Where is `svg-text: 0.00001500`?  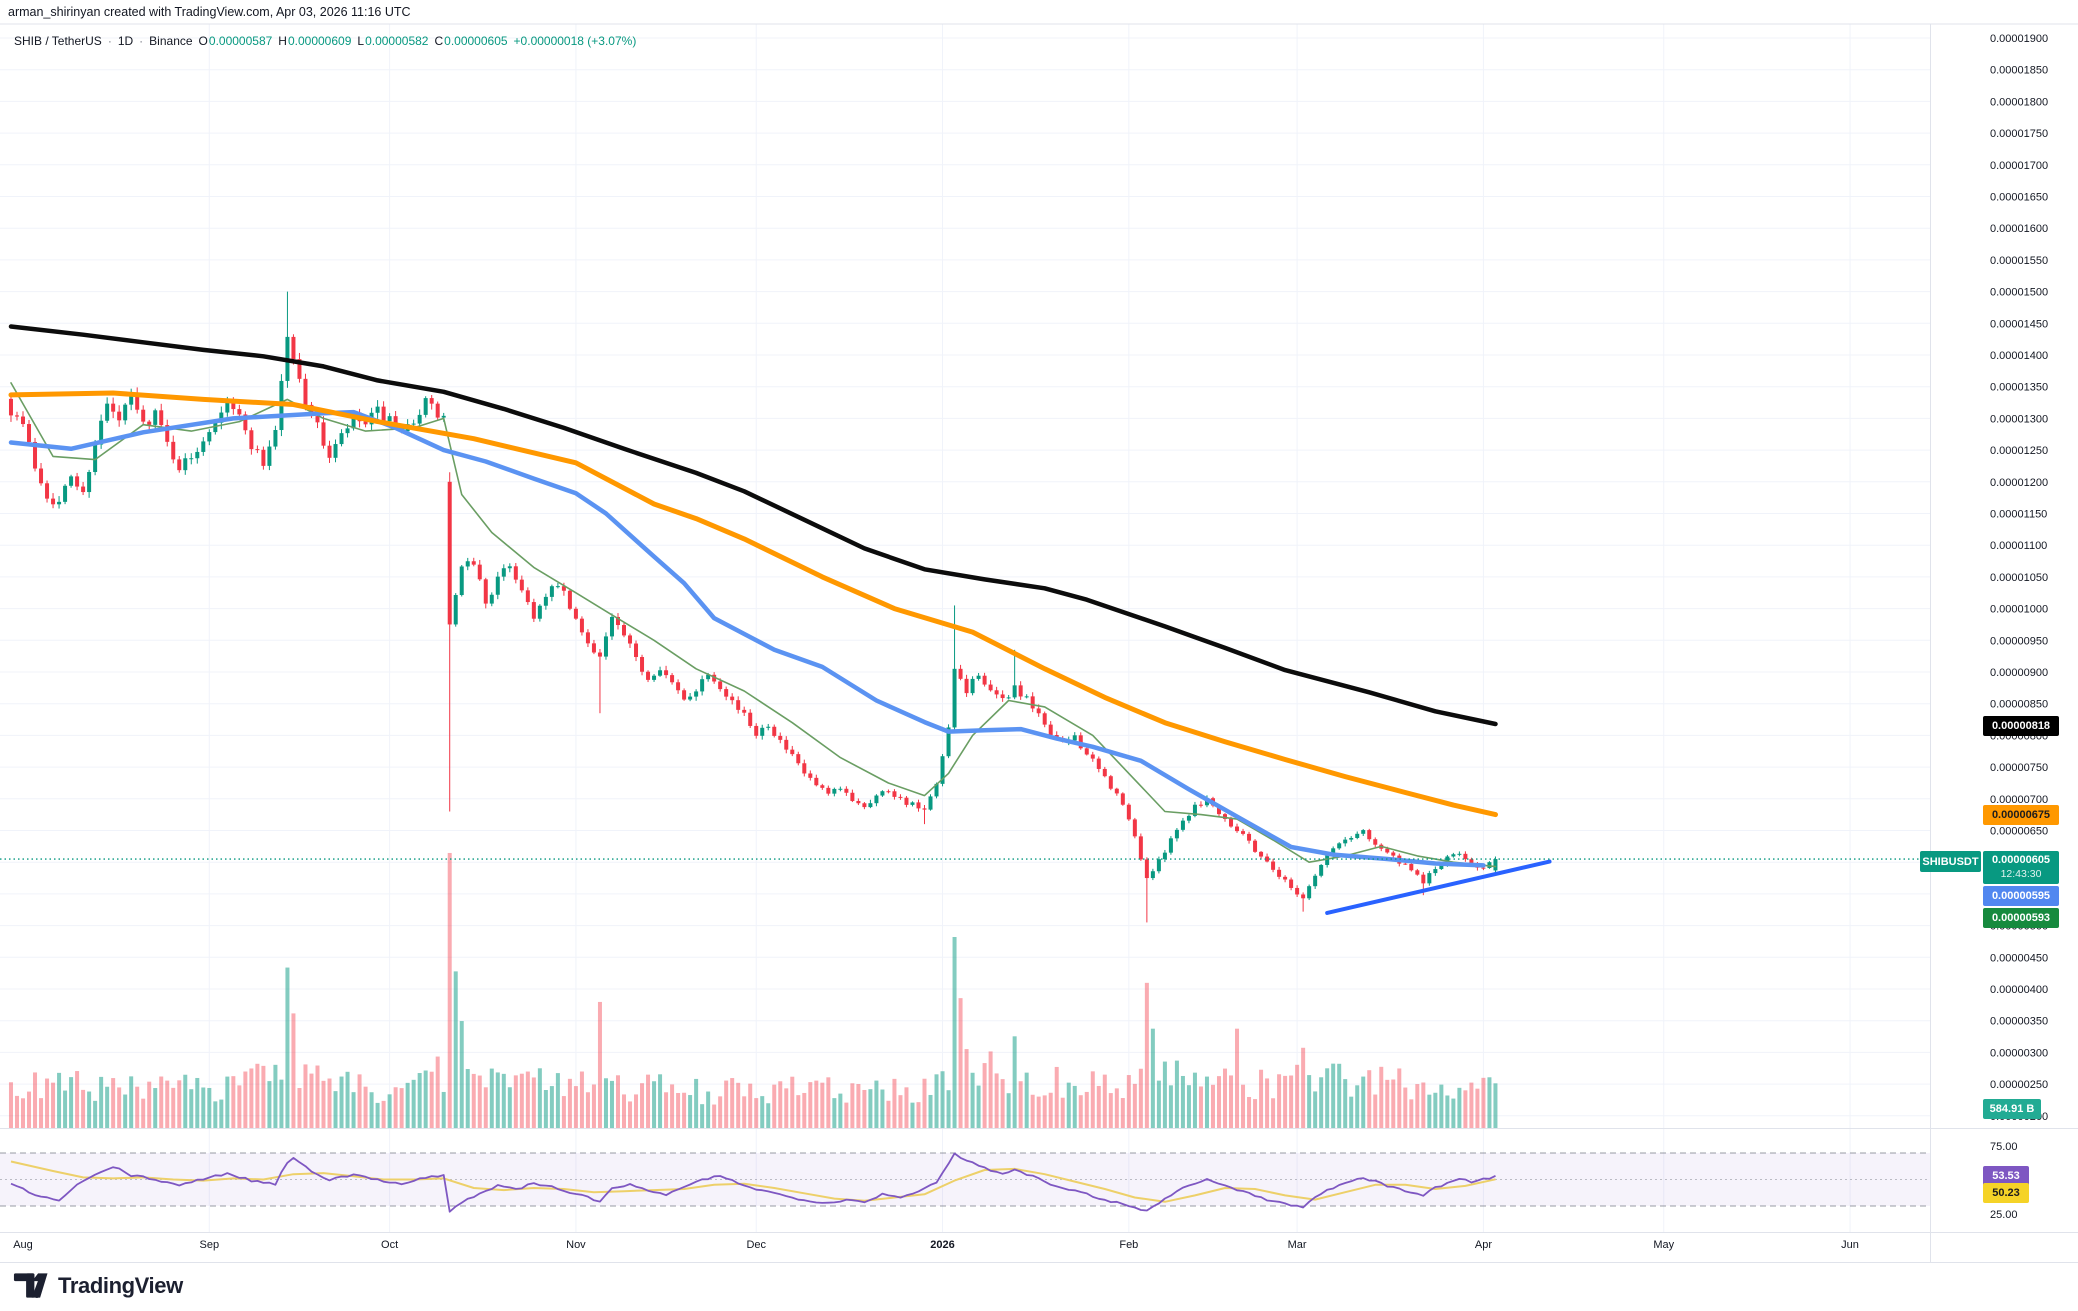 svg-text: 0.00001500 is located at coordinates (2019, 293).